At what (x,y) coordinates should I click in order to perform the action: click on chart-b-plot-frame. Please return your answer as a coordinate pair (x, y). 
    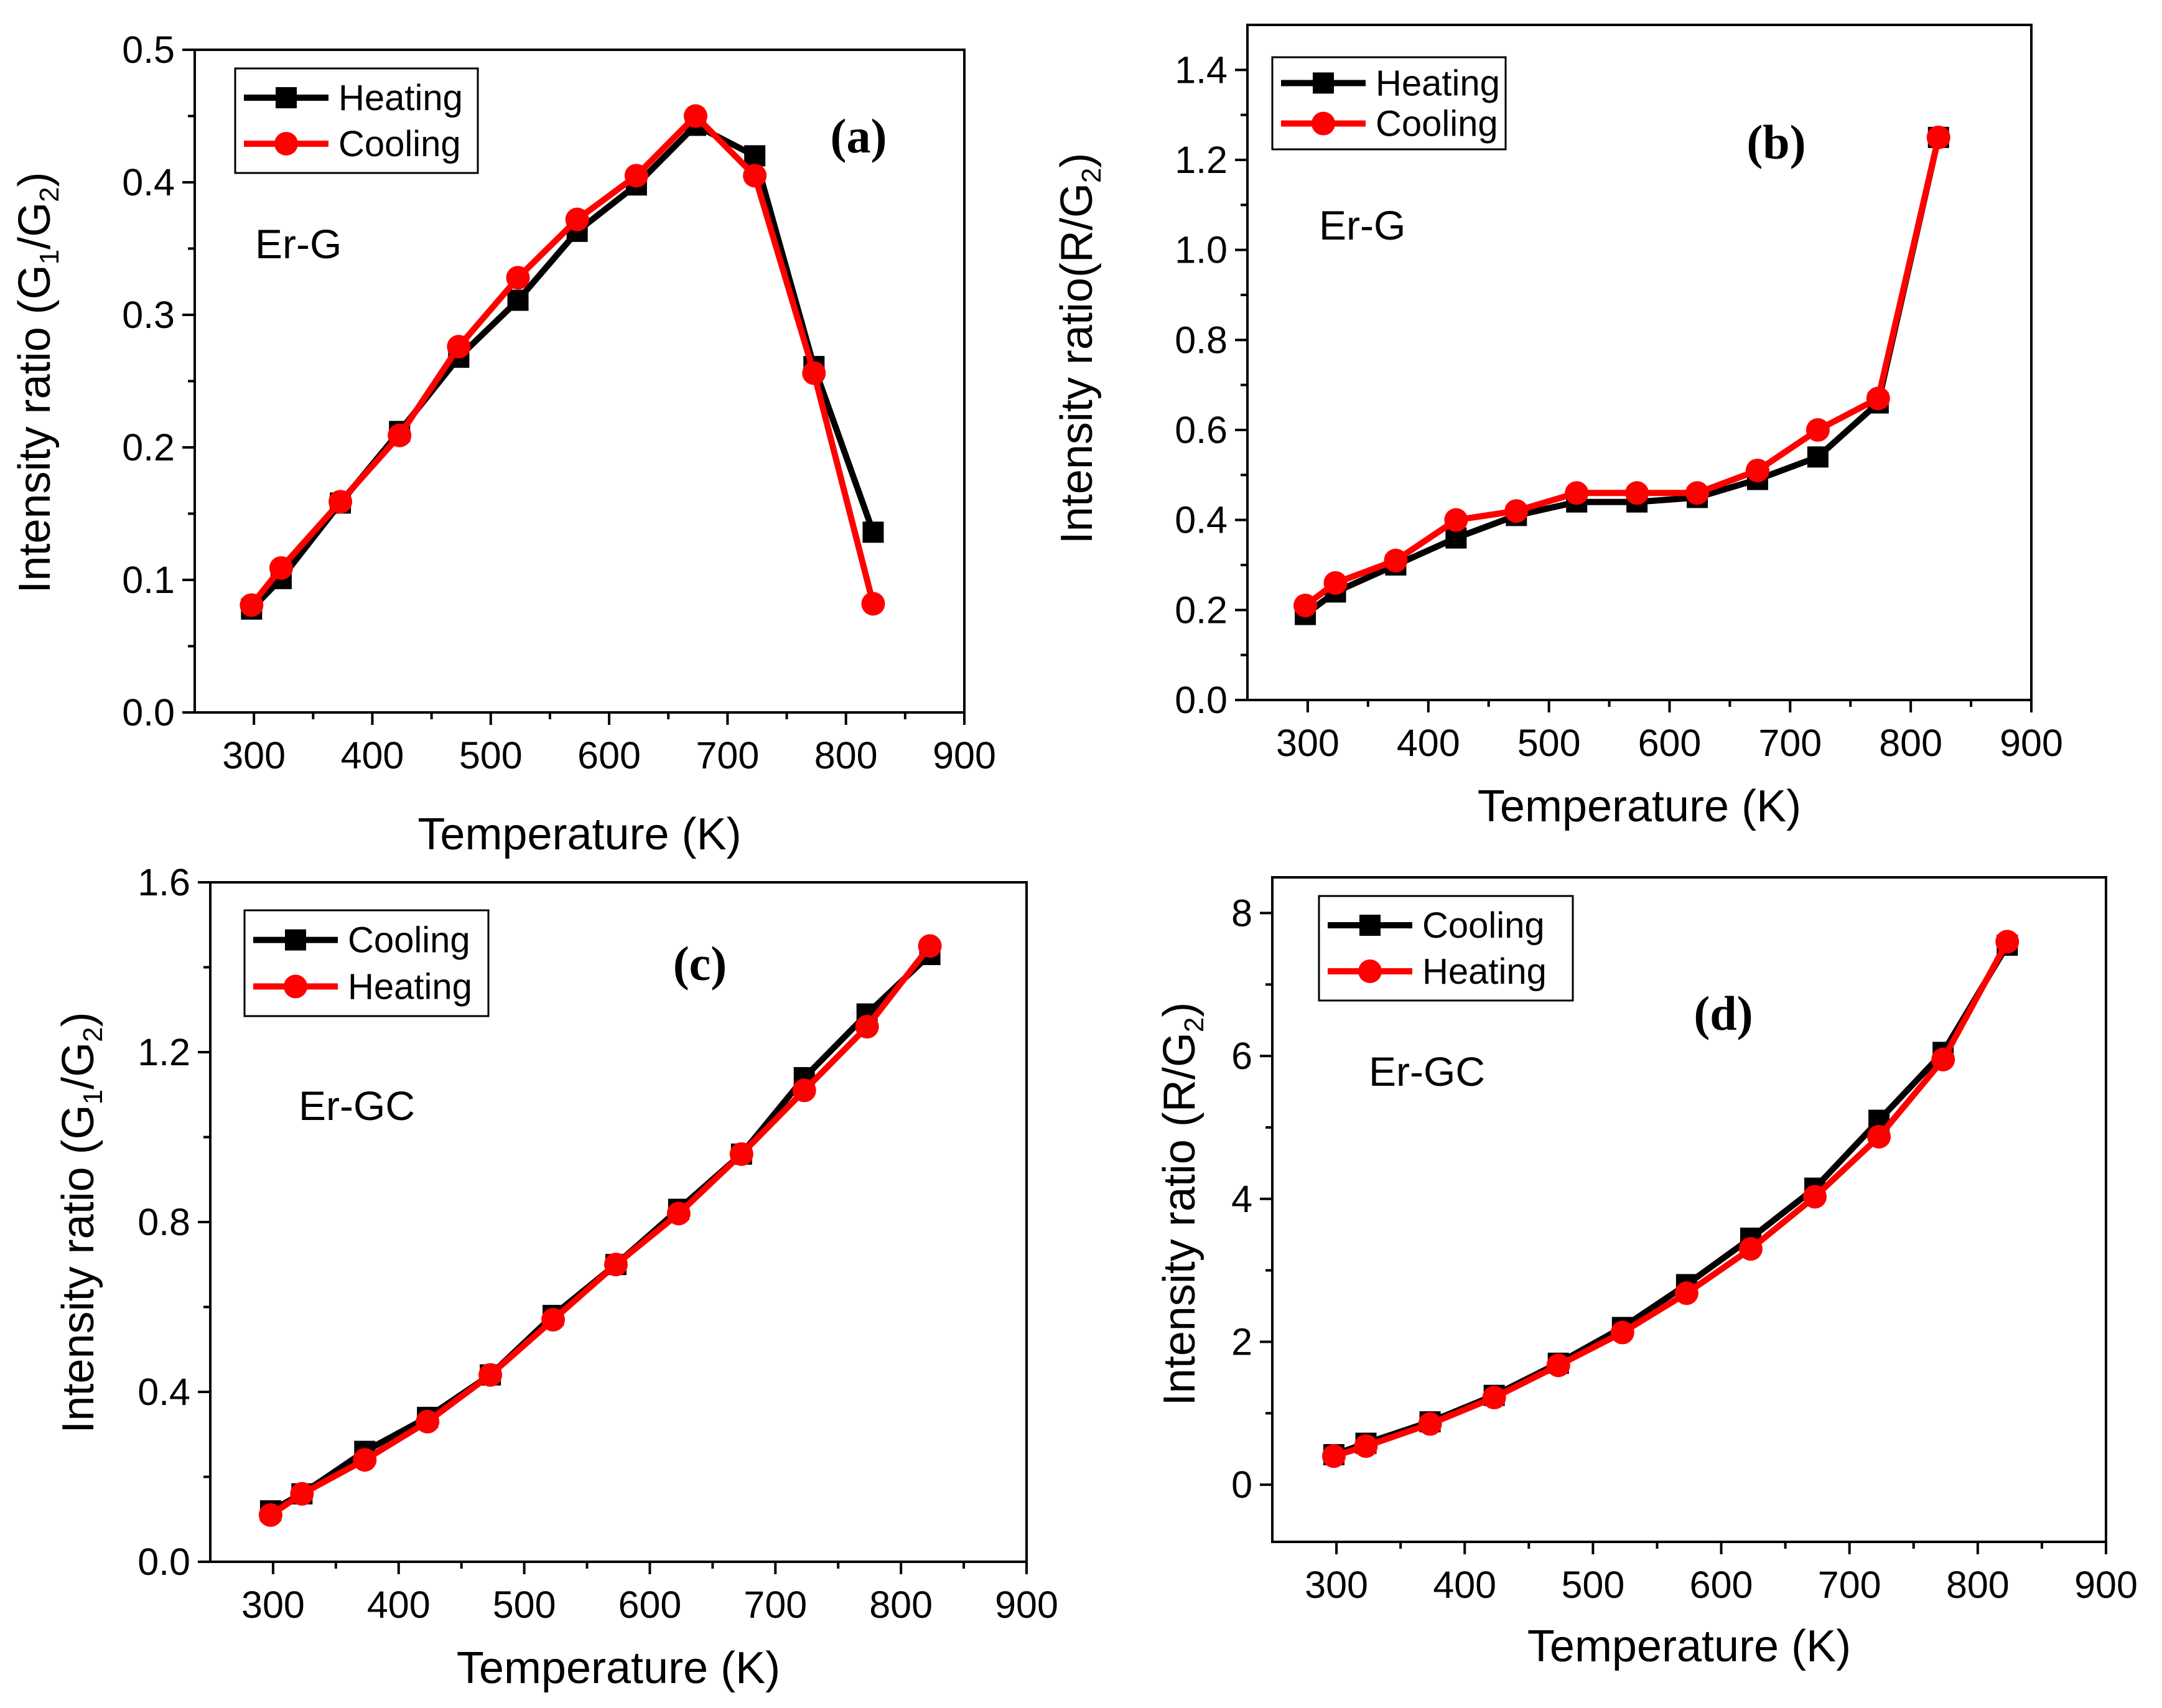
    Looking at the image, I should click on (1639, 363).